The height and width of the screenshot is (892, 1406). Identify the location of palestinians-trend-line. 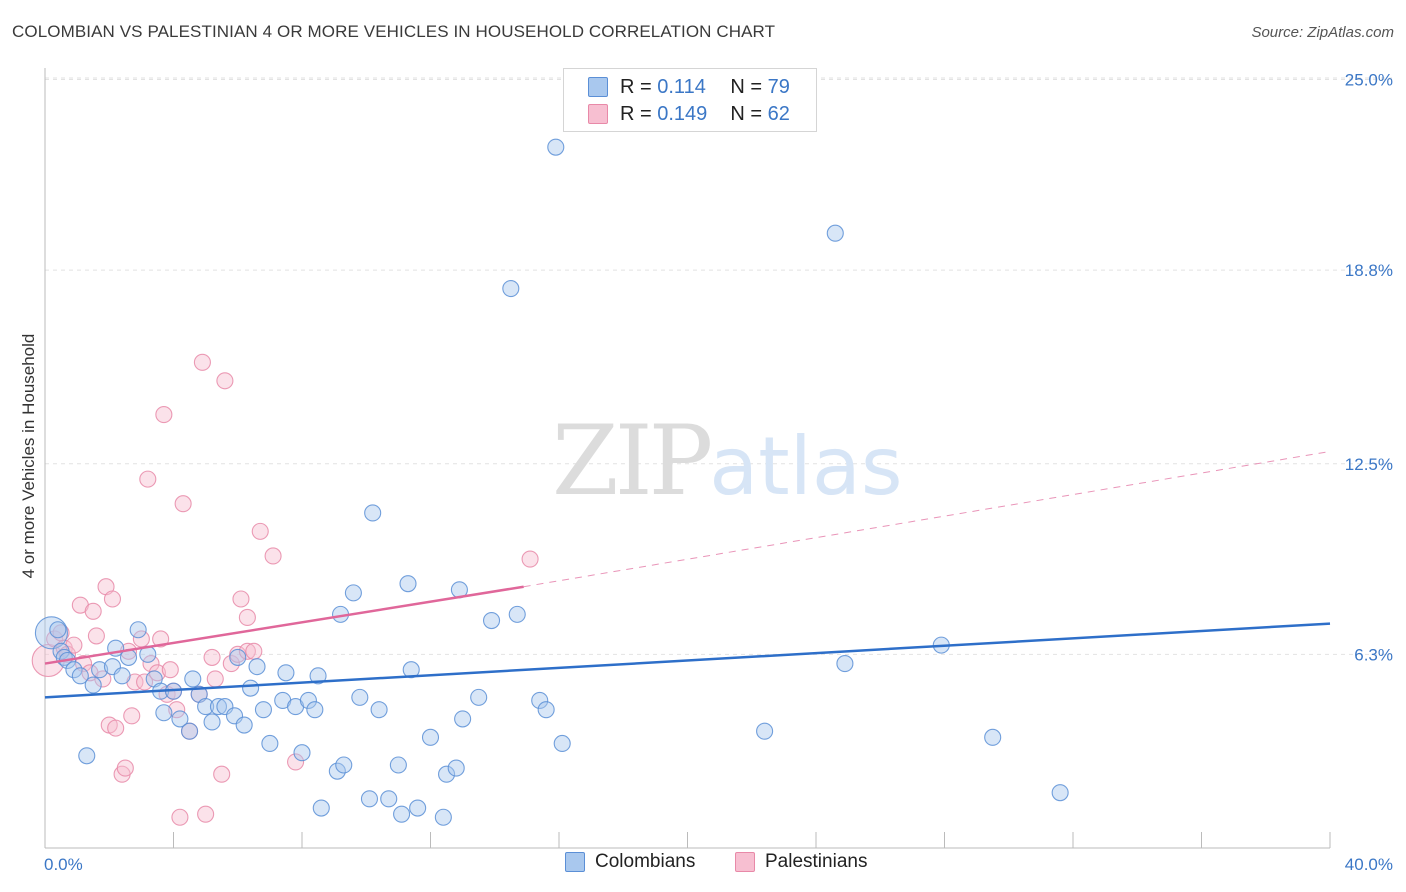
(284, 625).